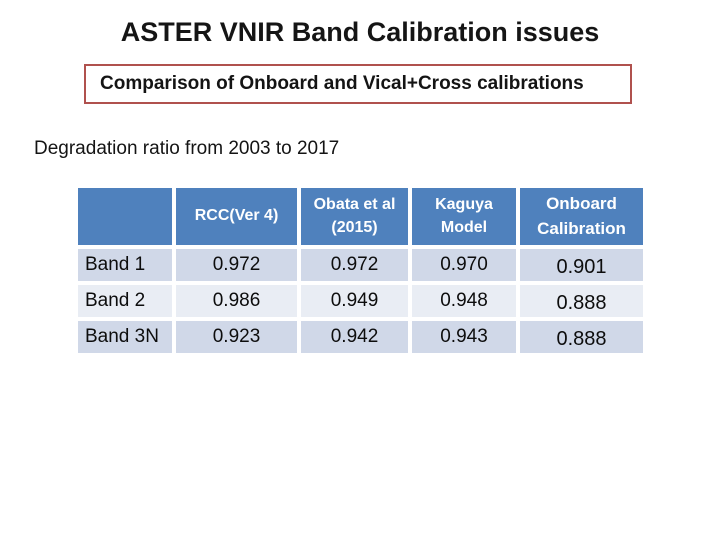 Image resolution: width=720 pixels, height=540 pixels. What do you see at coordinates (354, 337) in the screenshot?
I see `table-cell: 0.942` at bounding box center [354, 337].